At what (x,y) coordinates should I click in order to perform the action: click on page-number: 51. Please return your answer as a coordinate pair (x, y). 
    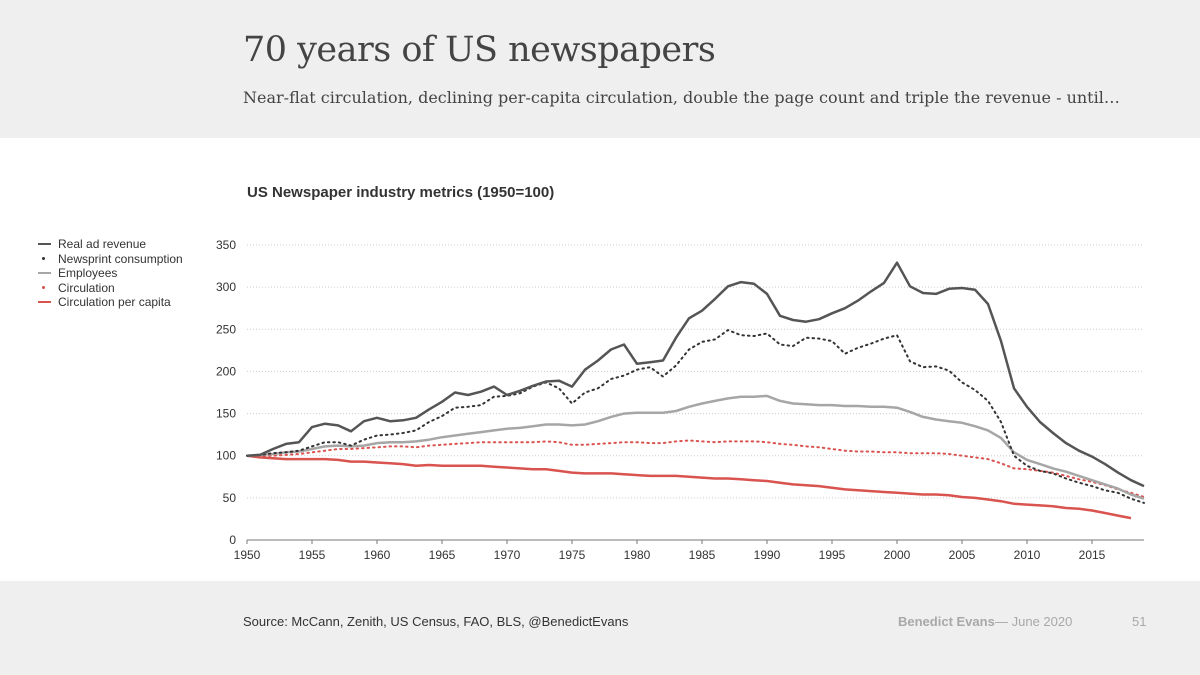
    Looking at the image, I should click on (1139, 621).